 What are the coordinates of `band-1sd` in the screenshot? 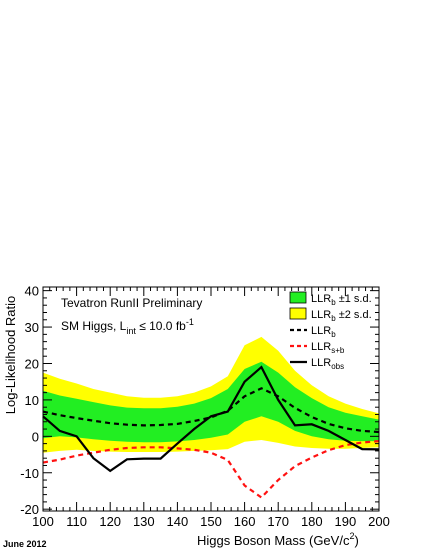 It's located at (211, 402).